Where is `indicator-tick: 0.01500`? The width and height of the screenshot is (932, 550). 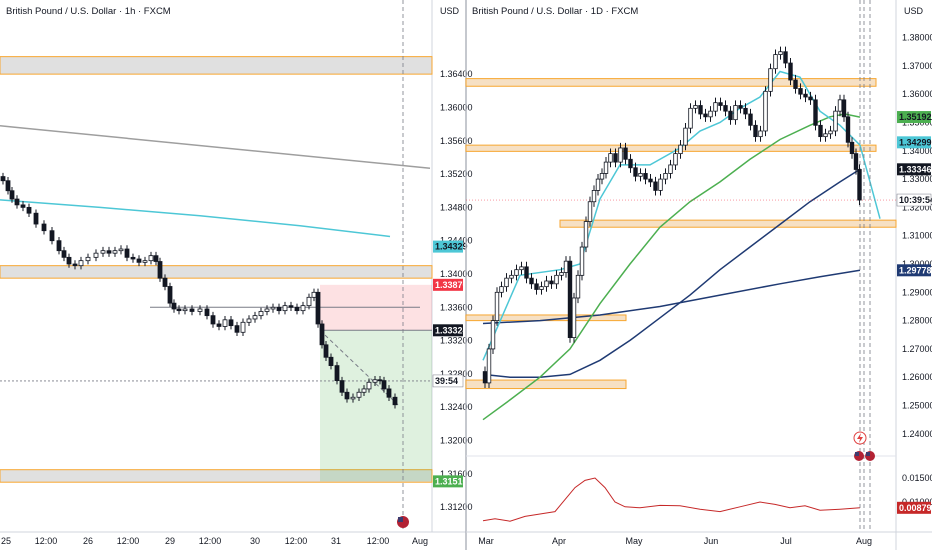 indicator-tick: 0.01500 is located at coordinates (917, 478).